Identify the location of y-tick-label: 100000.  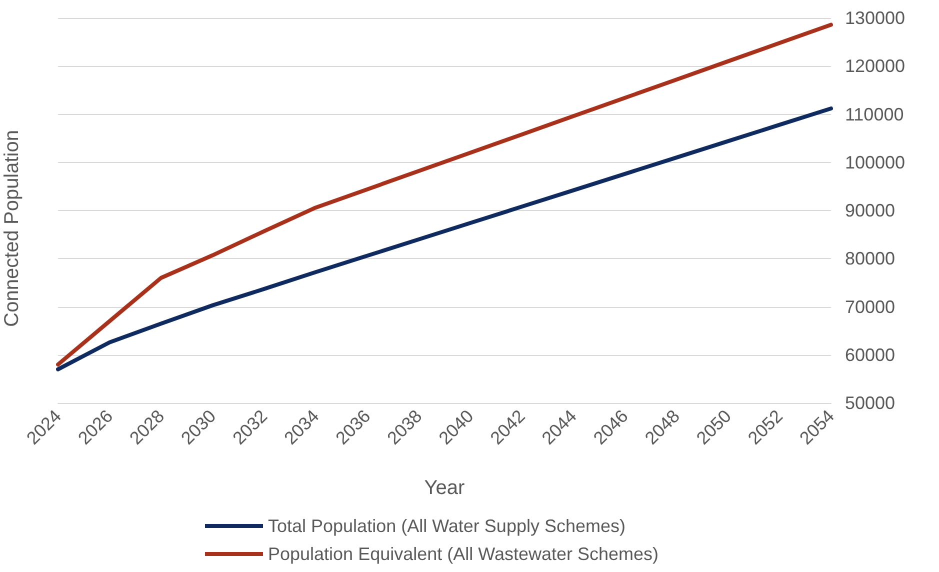
(875, 162).